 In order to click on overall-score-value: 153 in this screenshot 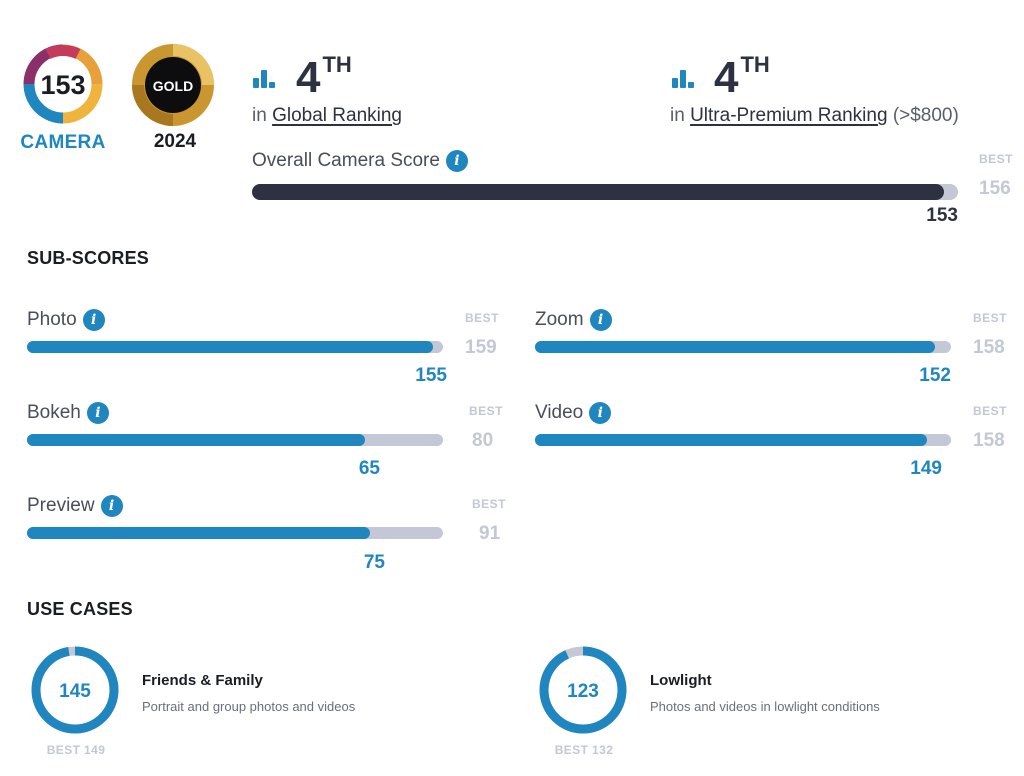, I will do `click(942, 215)`.